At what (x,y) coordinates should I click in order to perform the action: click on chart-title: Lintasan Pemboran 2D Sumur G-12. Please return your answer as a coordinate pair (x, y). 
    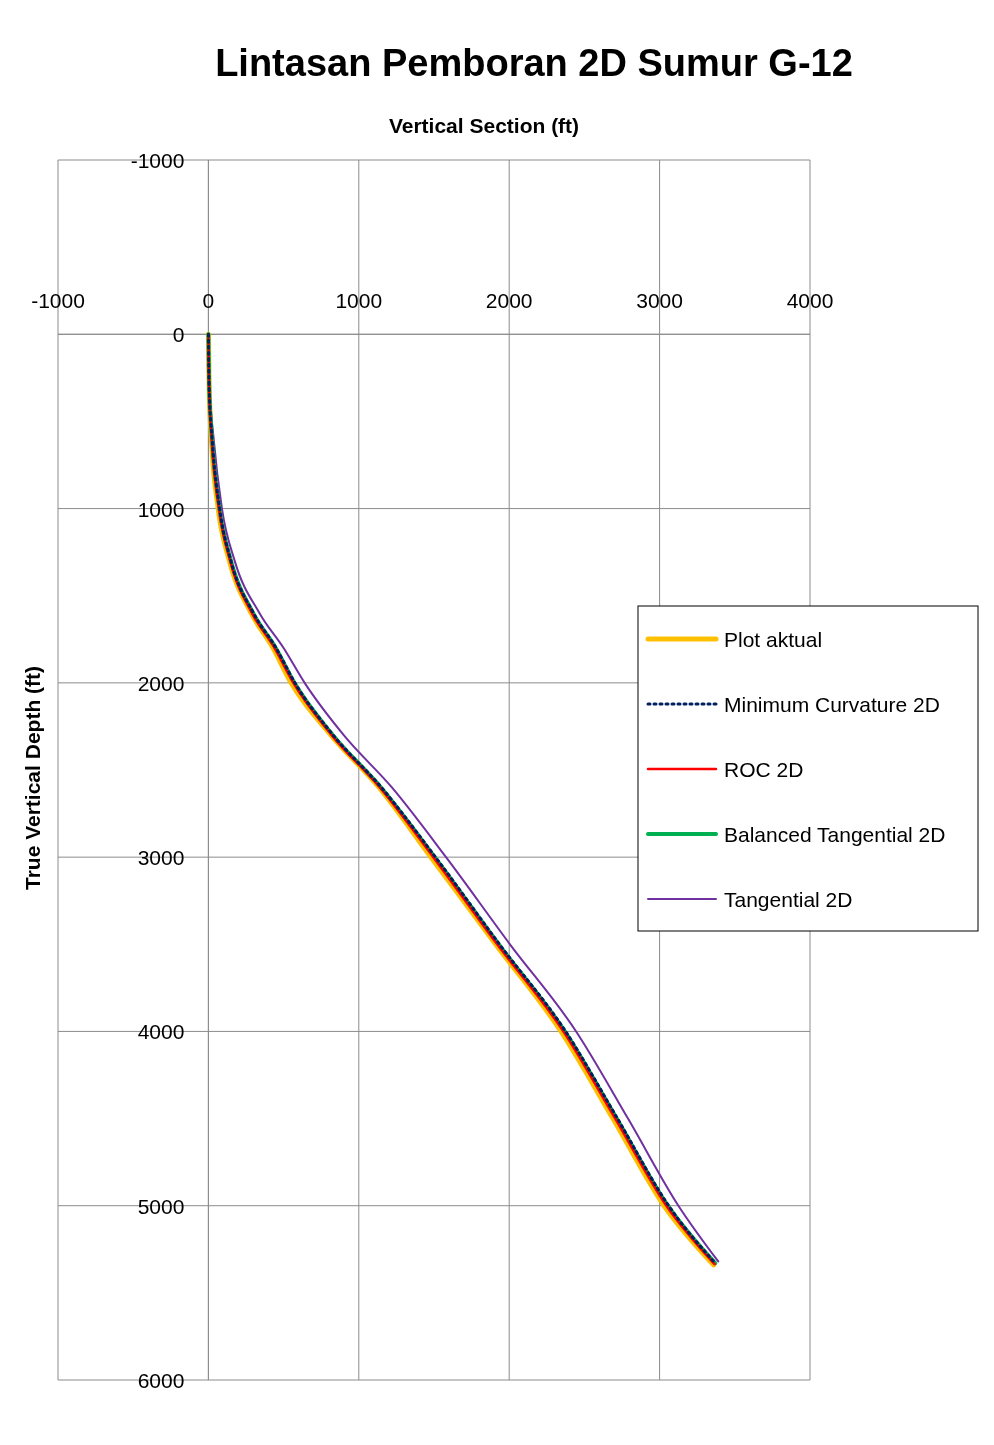
    Looking at the image, I should click on (534, 63).